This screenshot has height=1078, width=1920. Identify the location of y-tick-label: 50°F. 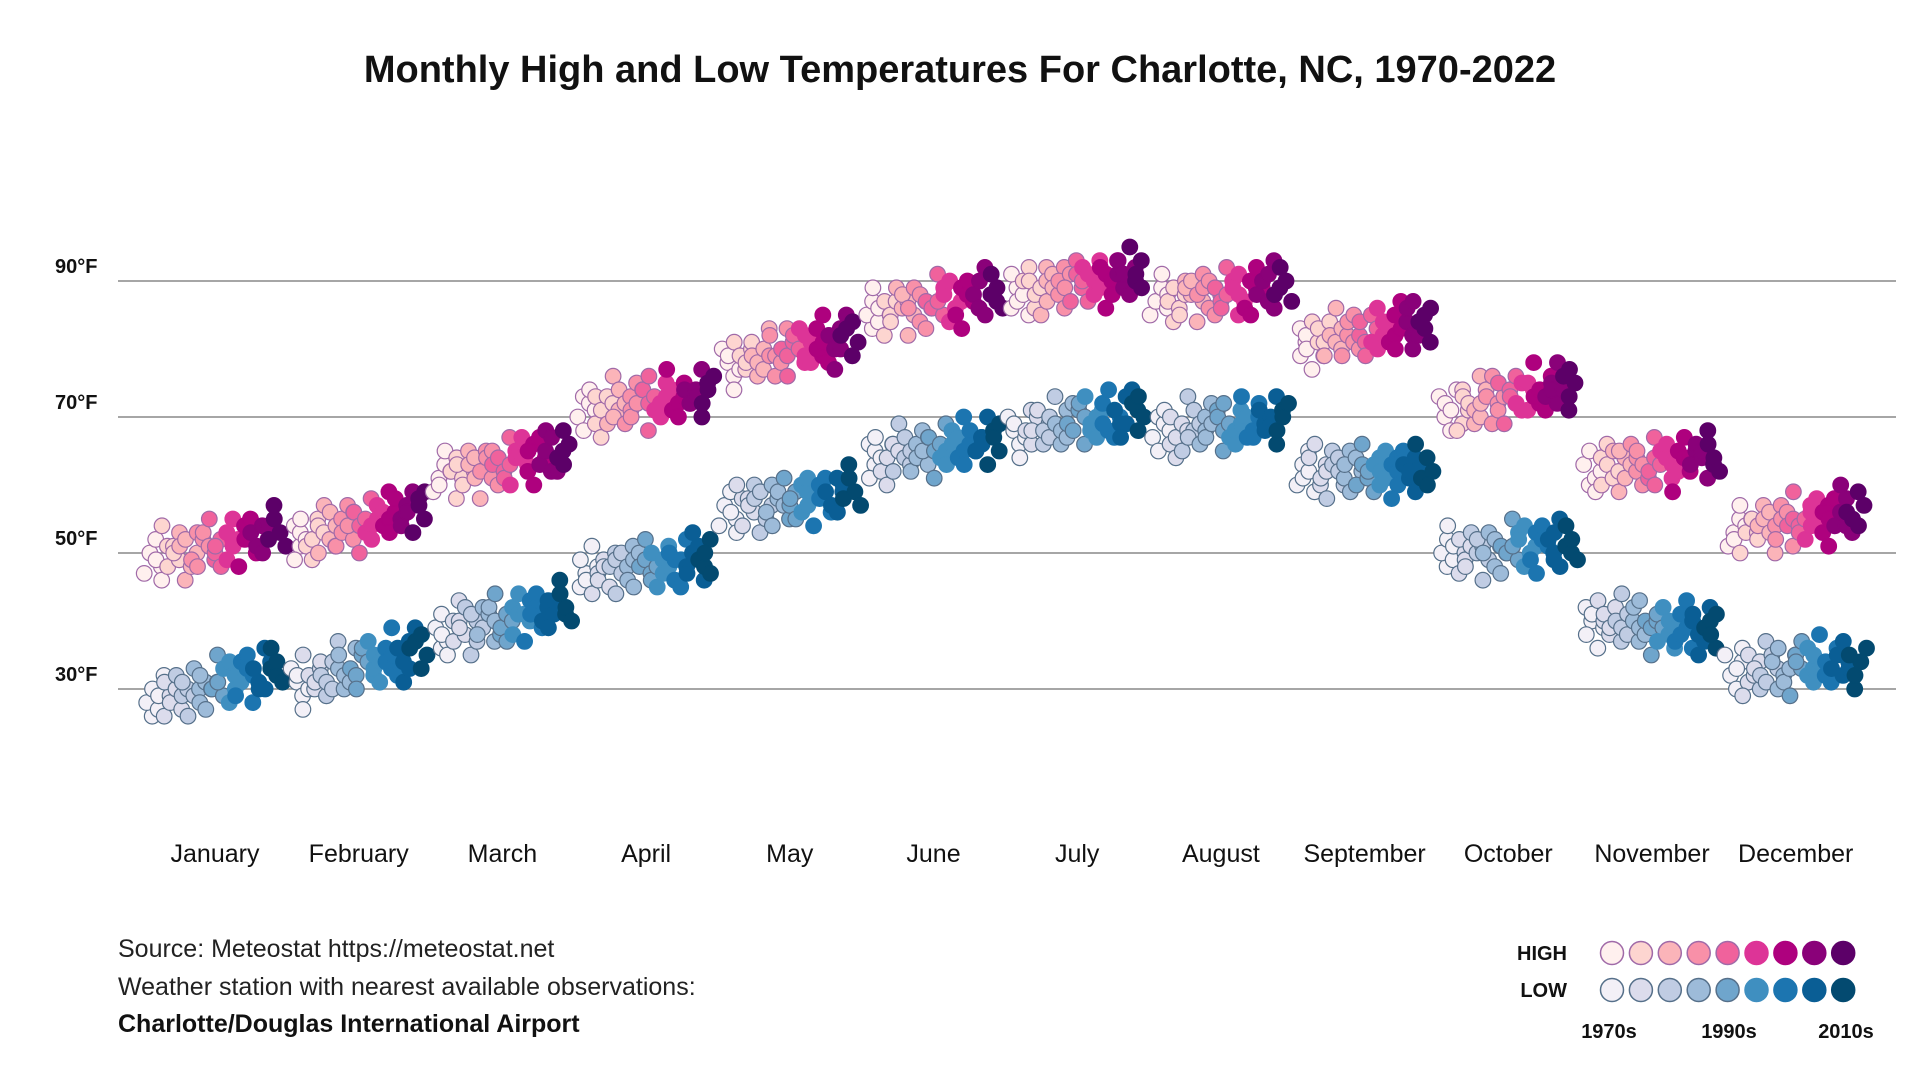
(76, 539).